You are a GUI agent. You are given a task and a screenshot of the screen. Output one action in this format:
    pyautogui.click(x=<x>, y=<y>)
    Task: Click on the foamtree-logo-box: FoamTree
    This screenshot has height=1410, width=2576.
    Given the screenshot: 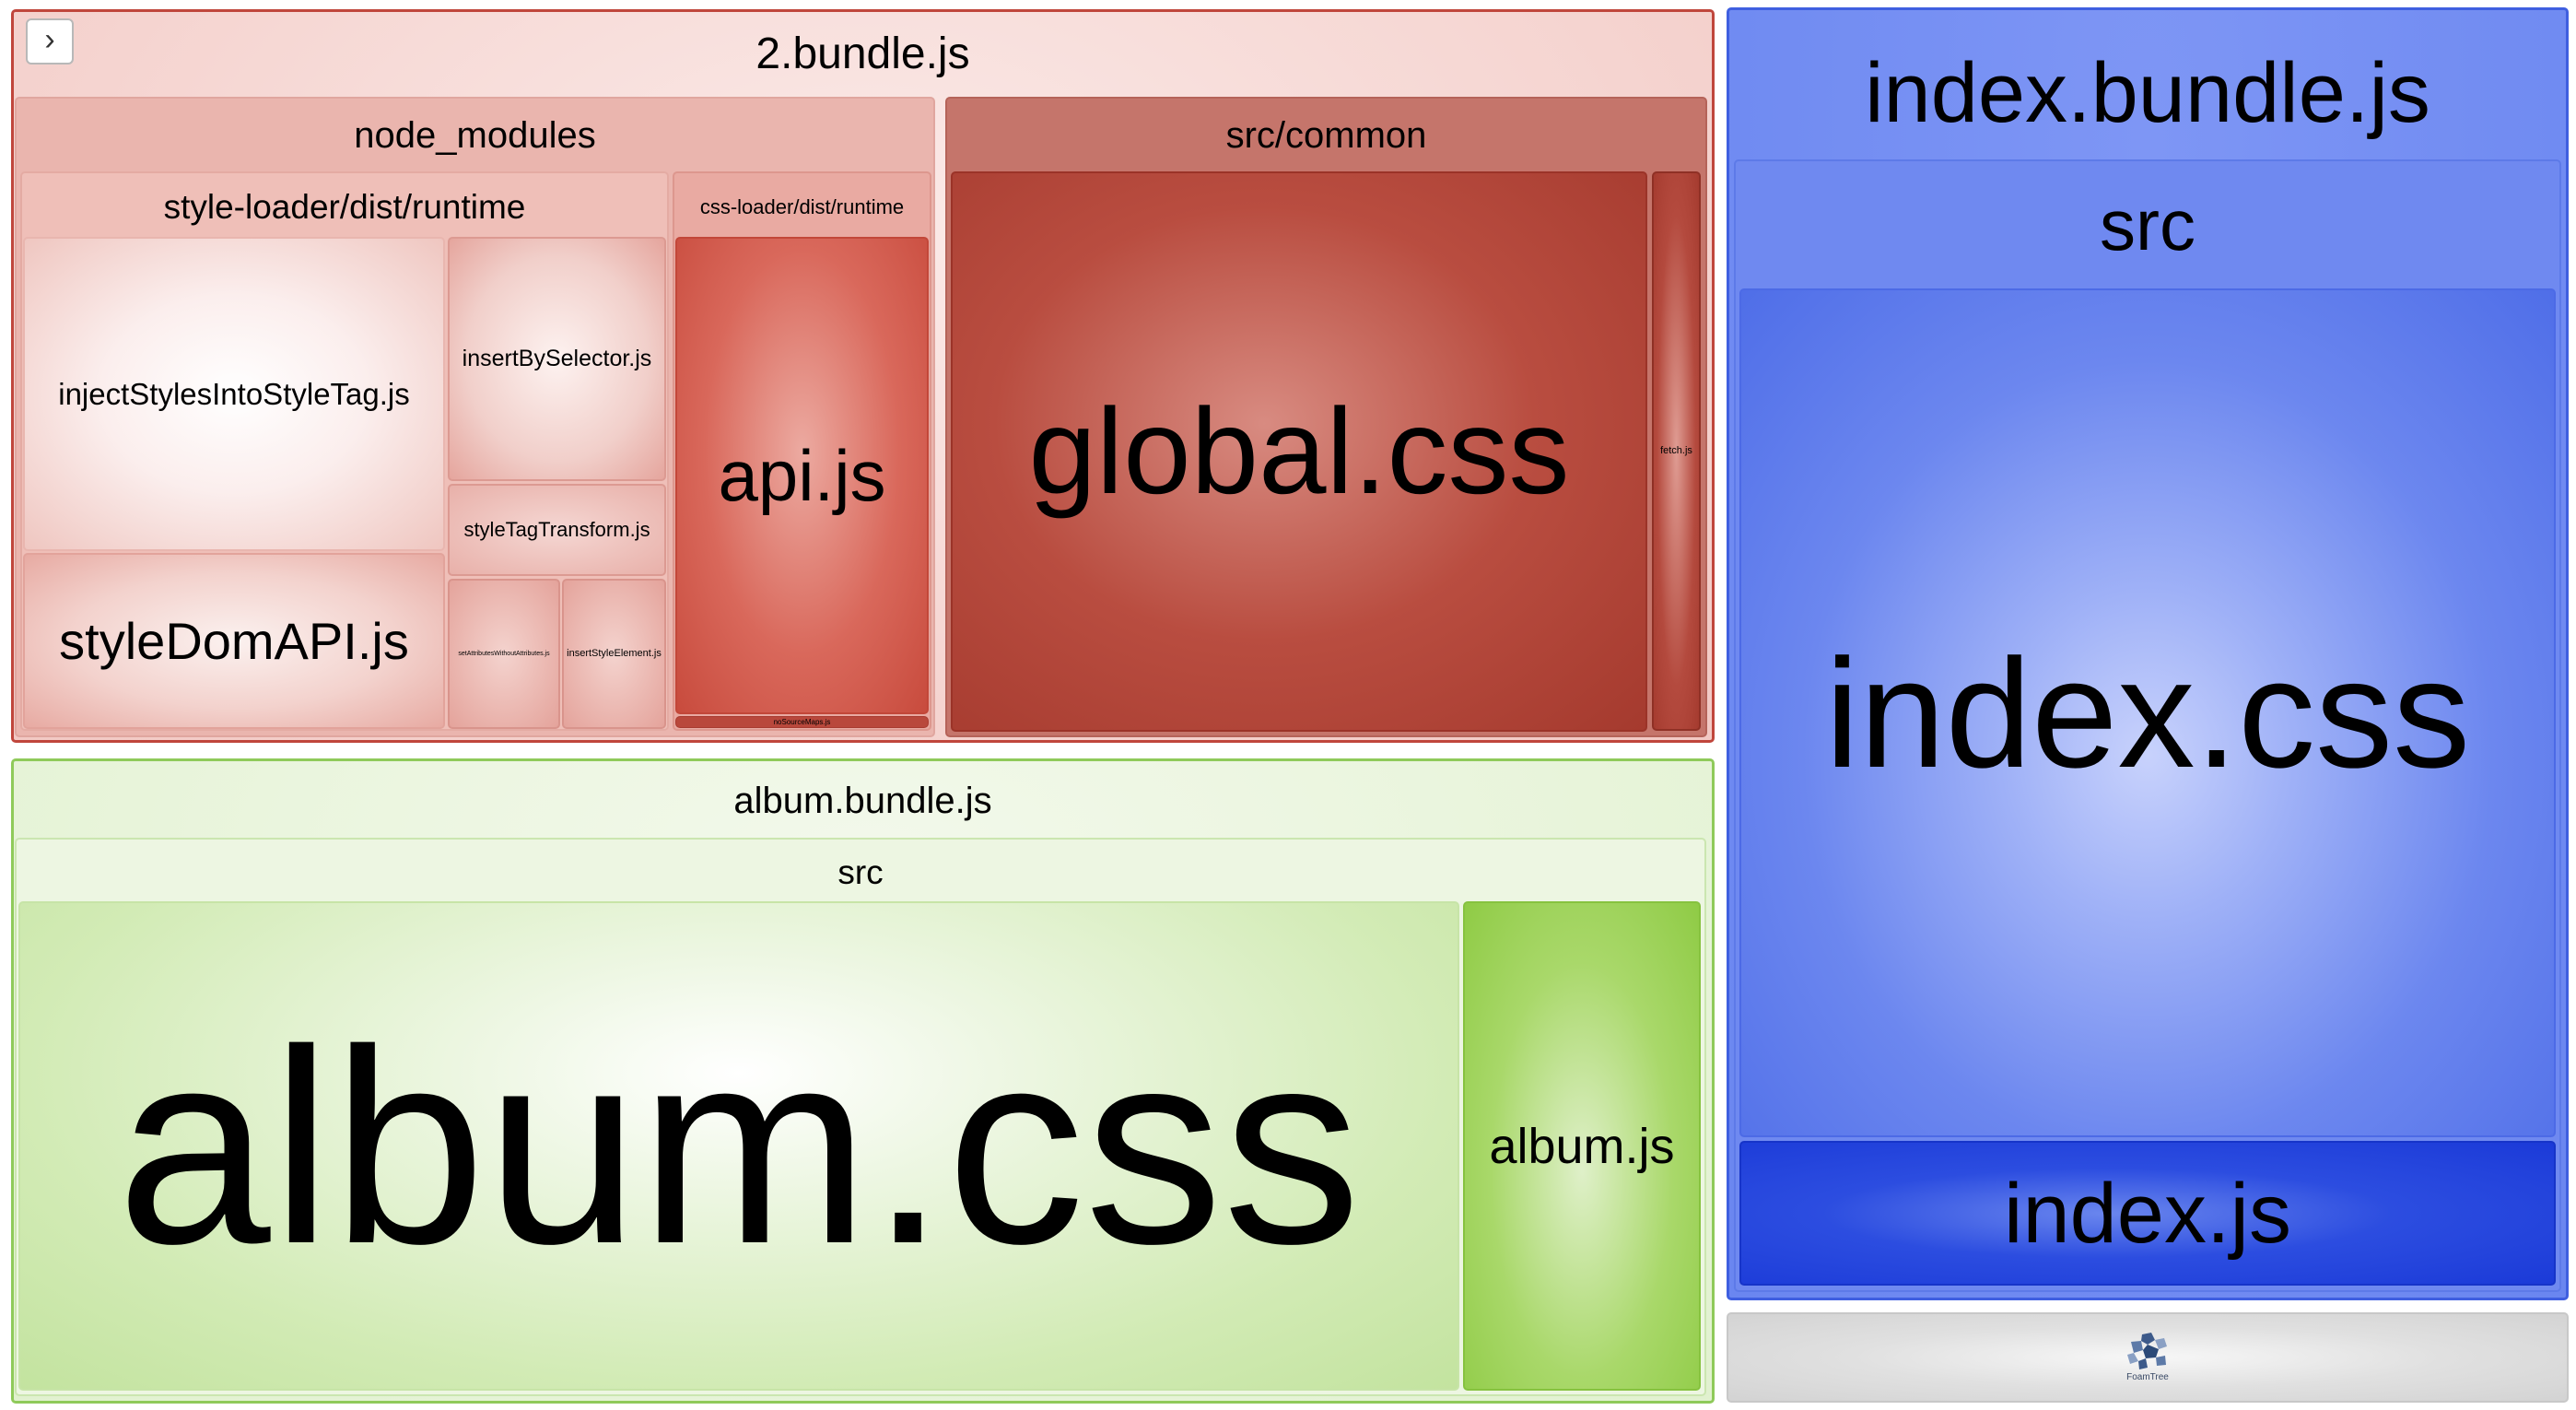 What is the action you would take?
    pyautogui.click(x=2148, y=1357)
    